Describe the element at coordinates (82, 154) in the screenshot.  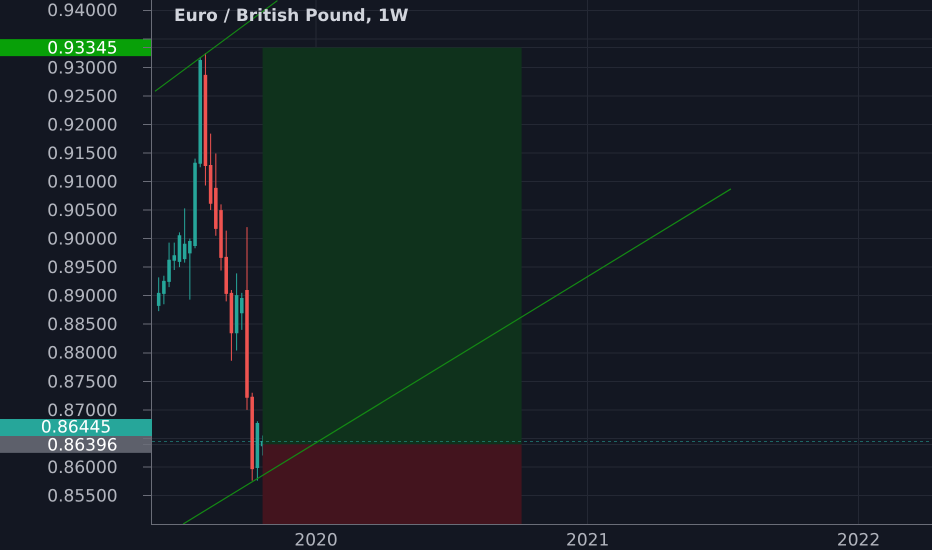
I see `y-tick-label: 0.91500` at that location.